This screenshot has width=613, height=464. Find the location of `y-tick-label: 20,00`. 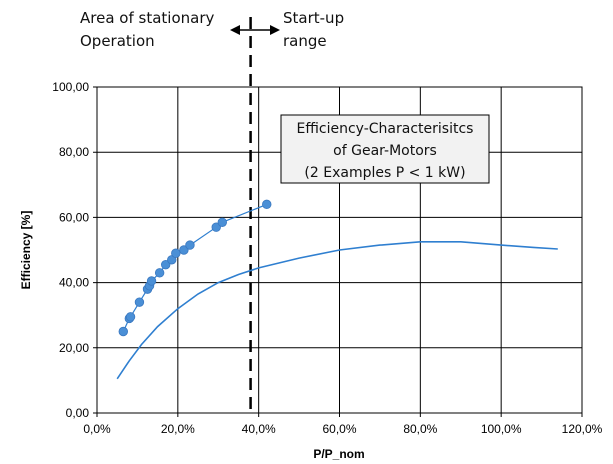

y-tick-label: 20,00 is located at coordinates (74, 348).